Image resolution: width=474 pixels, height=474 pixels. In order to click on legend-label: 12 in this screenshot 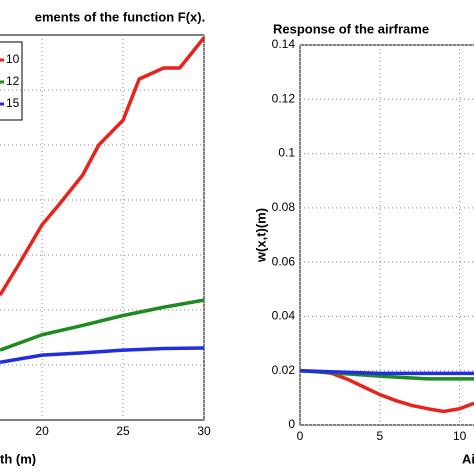, I will do `click(13, 81)`.